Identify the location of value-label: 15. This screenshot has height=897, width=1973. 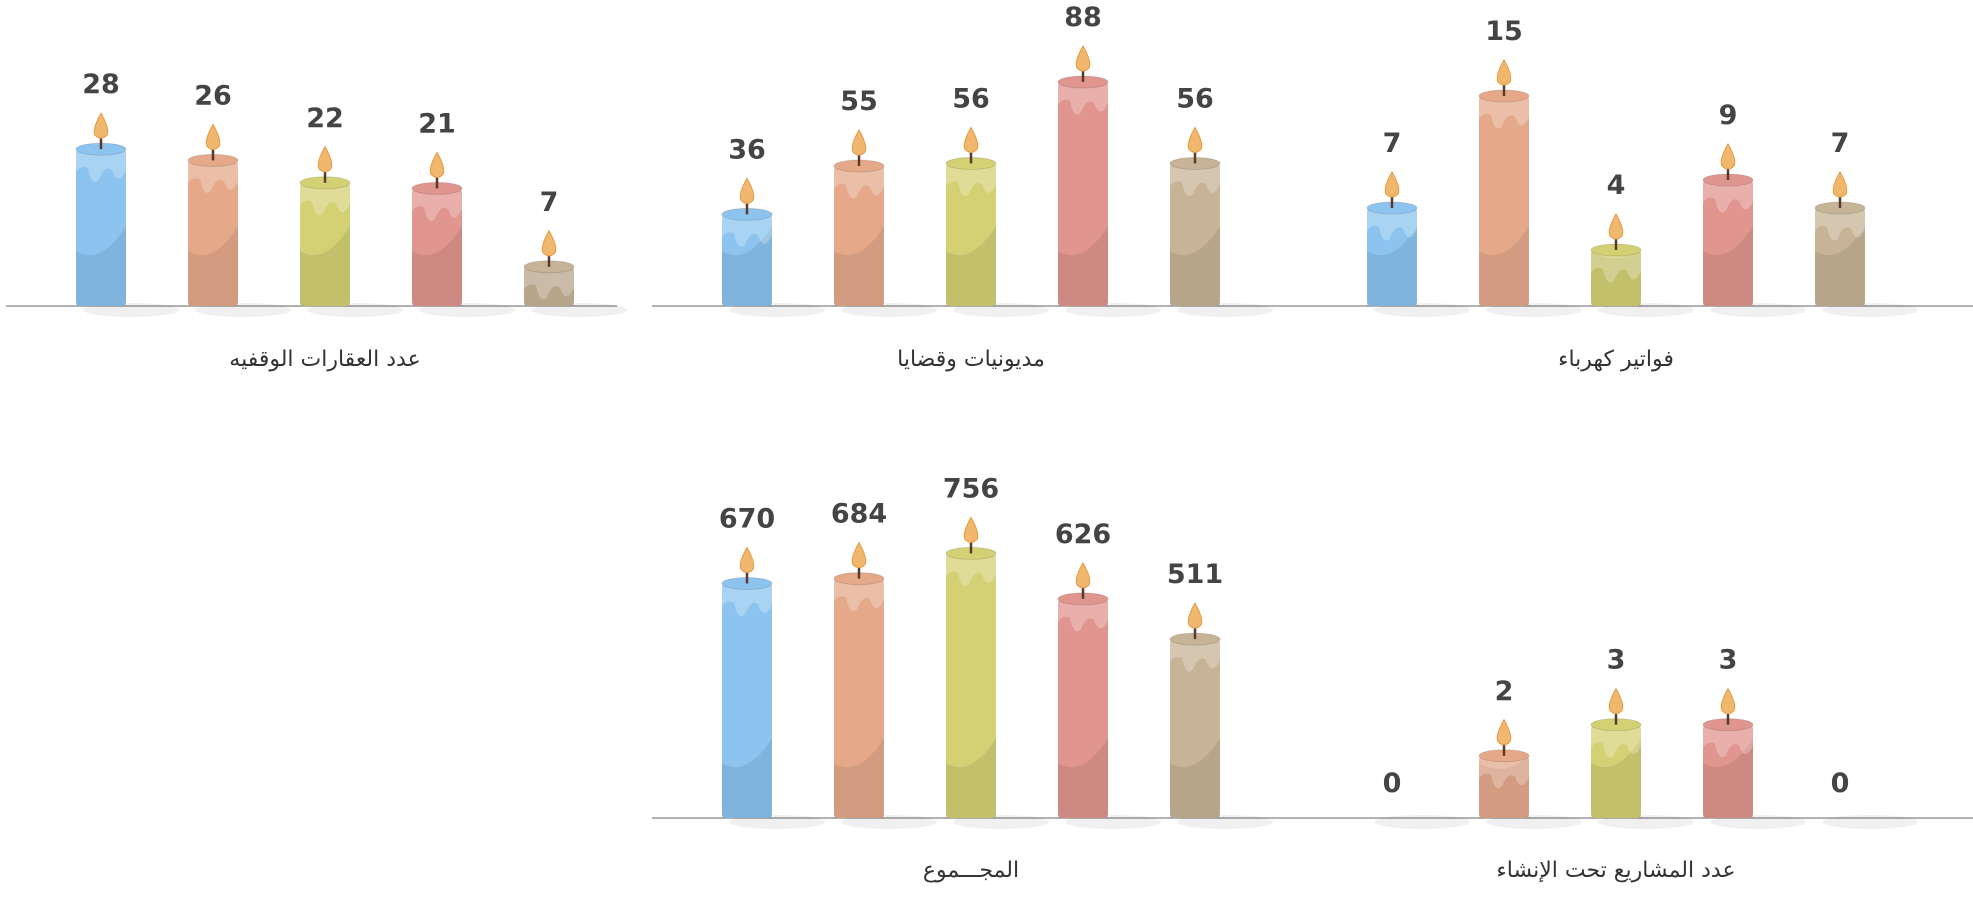
(1504, 31).